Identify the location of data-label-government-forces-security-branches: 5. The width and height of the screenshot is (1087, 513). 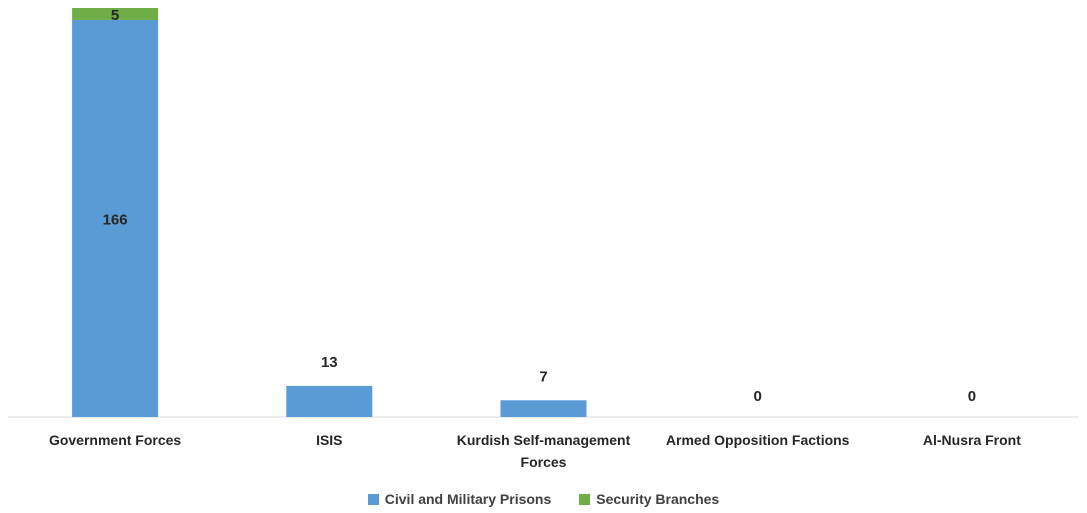
(115, 15).